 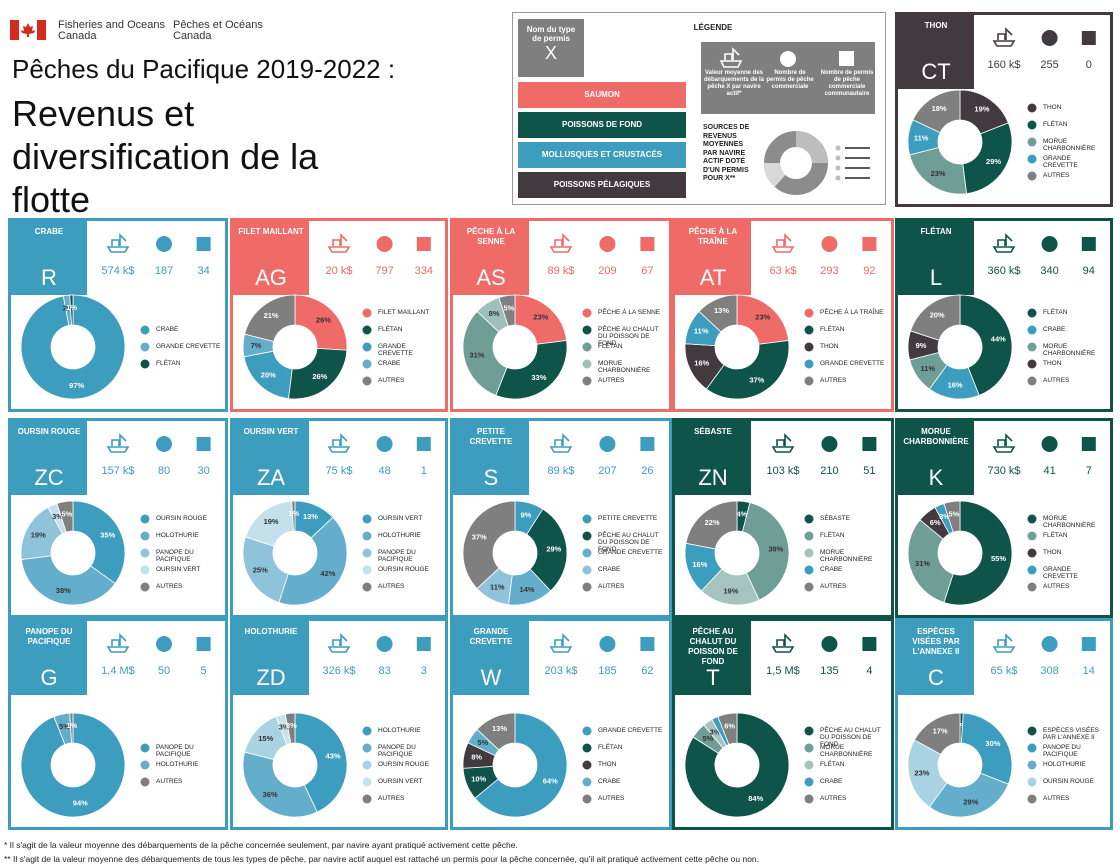 I want to click on stat-value: 5, so click(x=204, y=671).